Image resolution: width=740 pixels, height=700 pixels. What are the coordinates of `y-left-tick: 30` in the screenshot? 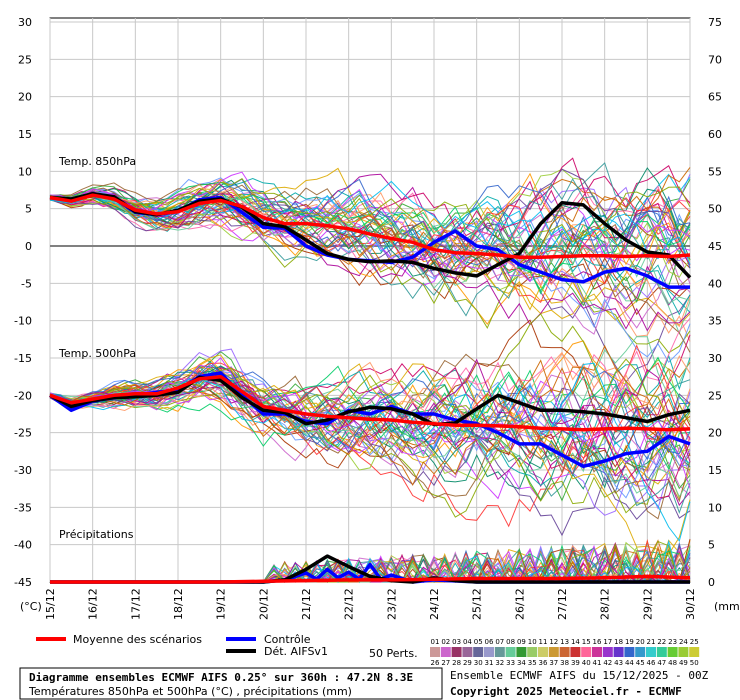 It's located at (25, 22).